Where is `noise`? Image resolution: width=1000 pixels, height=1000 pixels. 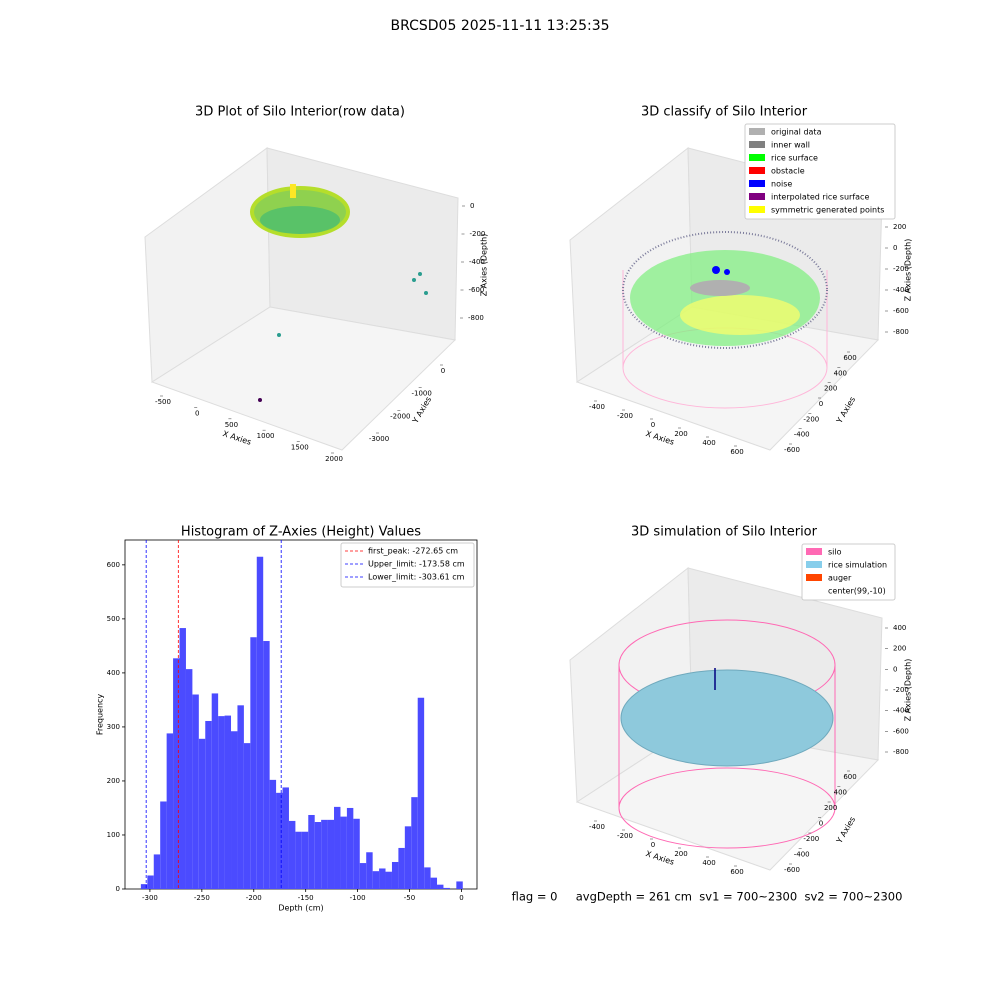 noise is located at coordinates (727, 272).